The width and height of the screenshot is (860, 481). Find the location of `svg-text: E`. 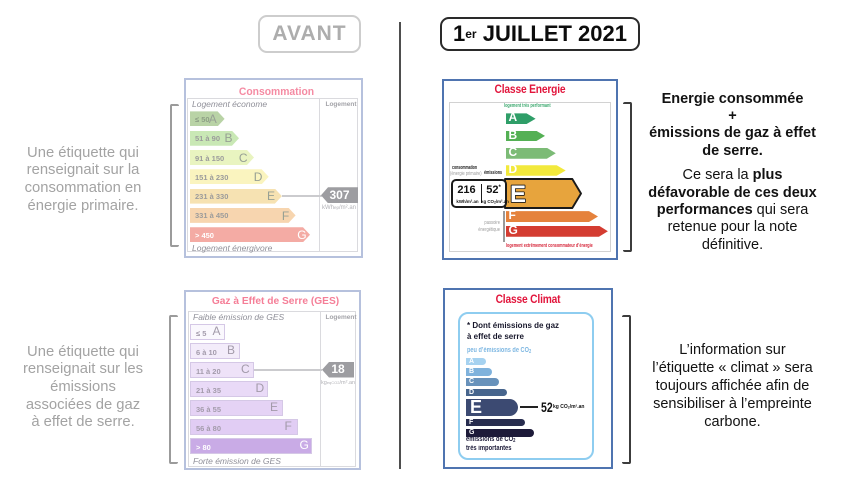

svg-text: E is located at coordinates (518, 194).